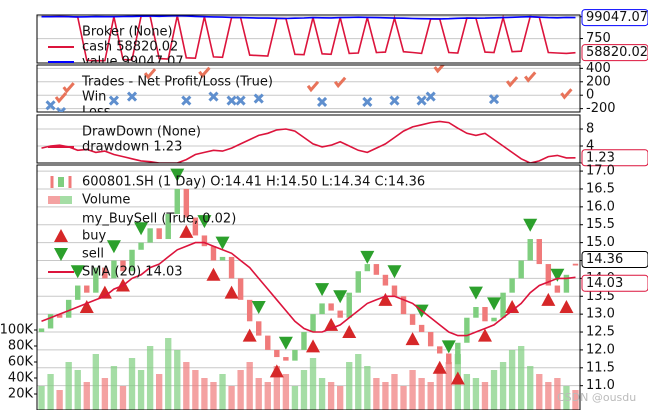 Image resolution: width=648 pixels, height=410 pixels. Describe the element at coordinates (133, 62) in the screenshot. I see `legend-text: value 99047.07` at that location.